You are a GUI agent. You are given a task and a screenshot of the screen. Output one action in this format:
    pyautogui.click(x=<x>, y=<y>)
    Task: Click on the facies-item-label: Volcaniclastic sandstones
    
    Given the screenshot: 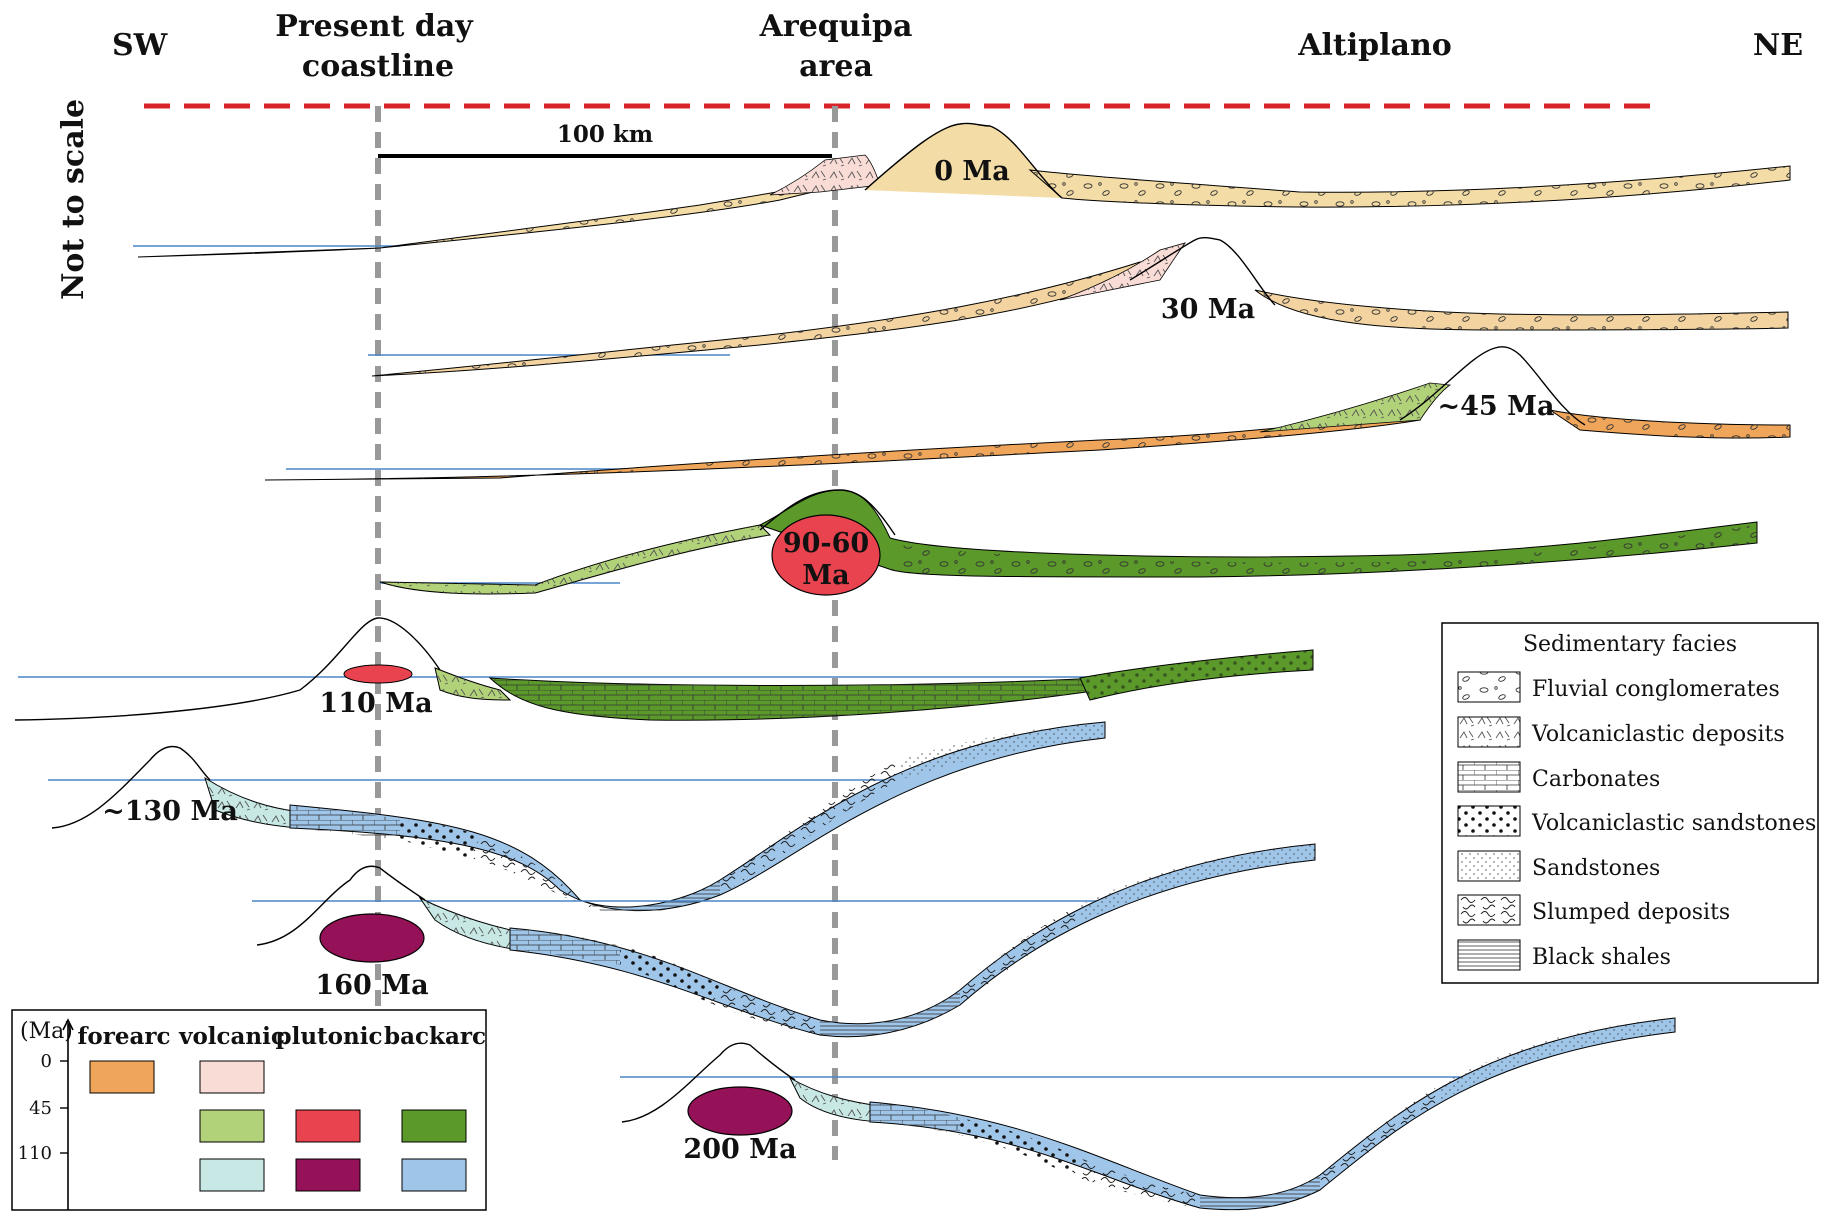 What is the action you would take?
    pyautogui.click(x=1673, y=823)
    